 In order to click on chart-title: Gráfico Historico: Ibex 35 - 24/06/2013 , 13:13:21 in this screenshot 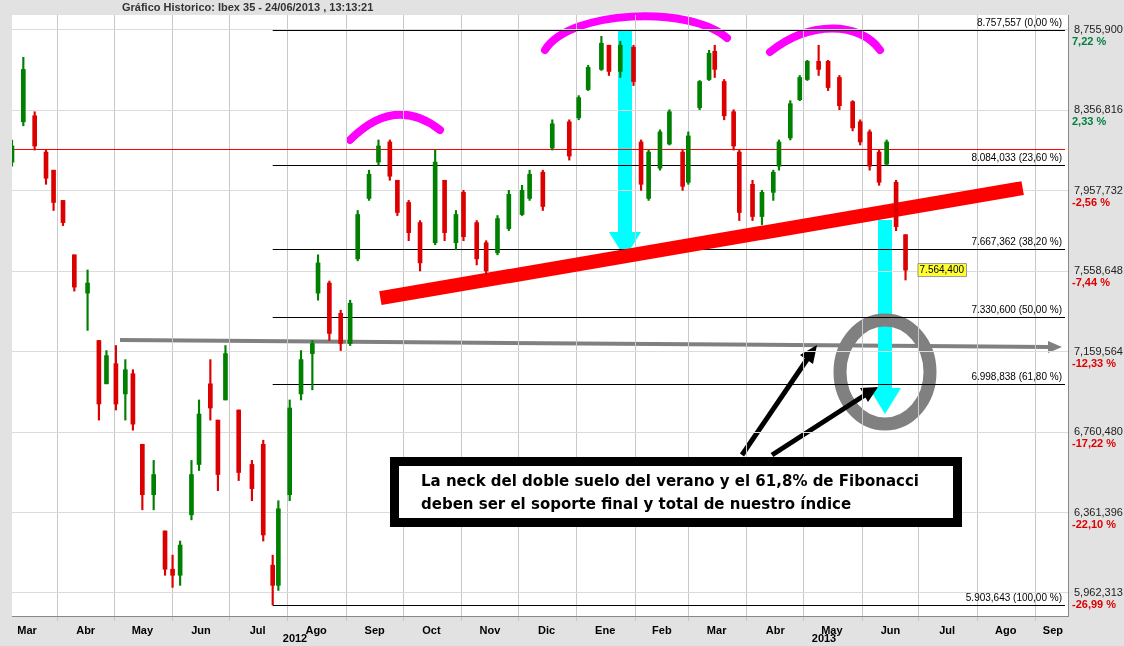, I will do `click(248, 7)`.